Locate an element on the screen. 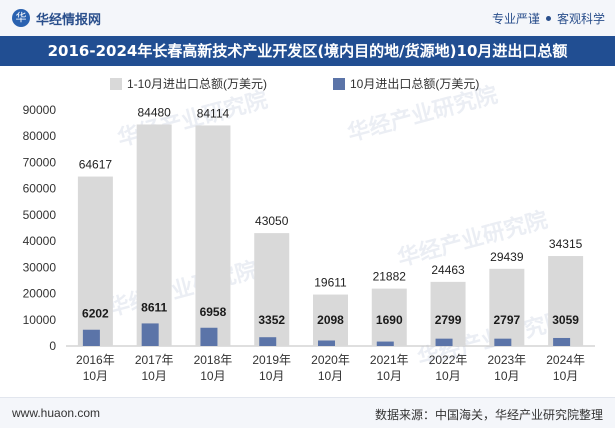 This screenshot has height=428, width=615. data-label-series-2: 8611 is located at coordinates (154, 307).